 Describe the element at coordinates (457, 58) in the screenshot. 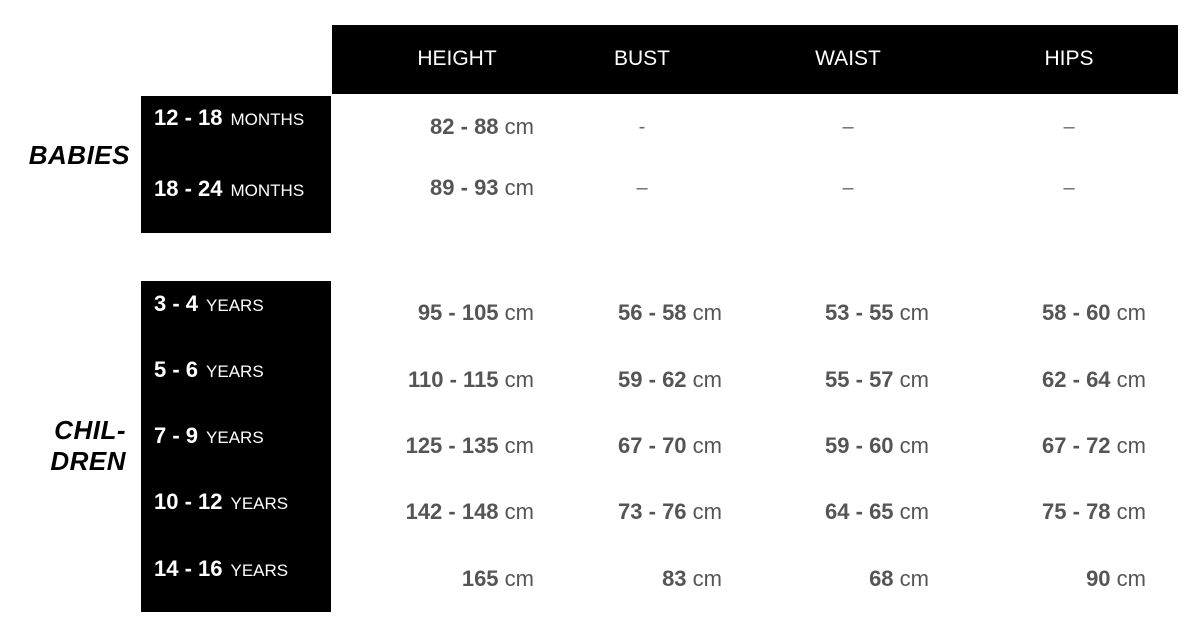

I see `column-header-height: HEIGHT` at that location.